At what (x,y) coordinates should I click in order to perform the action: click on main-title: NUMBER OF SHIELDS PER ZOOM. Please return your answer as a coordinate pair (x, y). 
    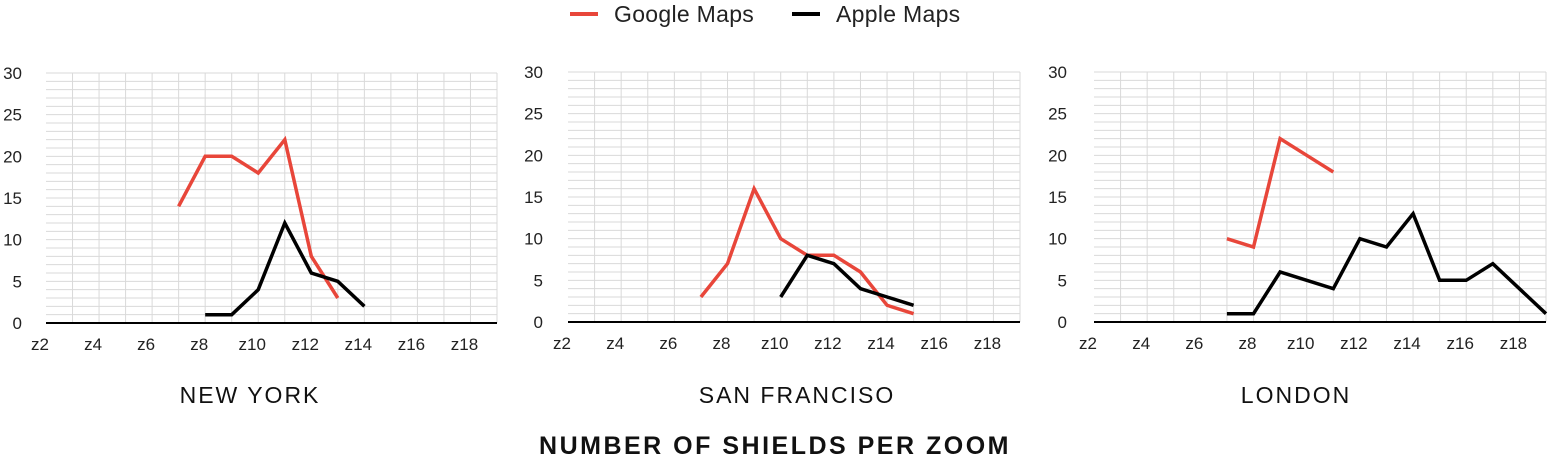
    Looking at the image, I should click on (775, 446).